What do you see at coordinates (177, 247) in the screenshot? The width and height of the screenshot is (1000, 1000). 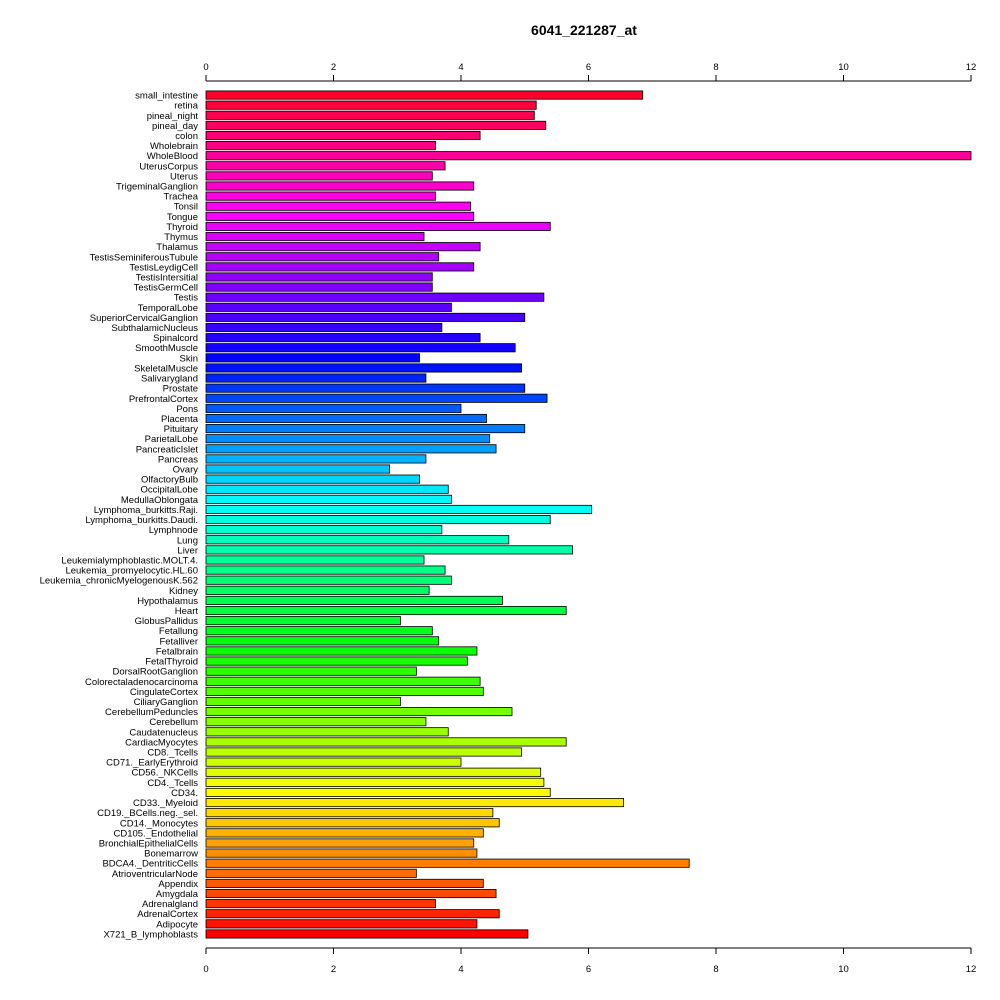 I see `category-label: Thalamus` at bounding box center [177, 247].